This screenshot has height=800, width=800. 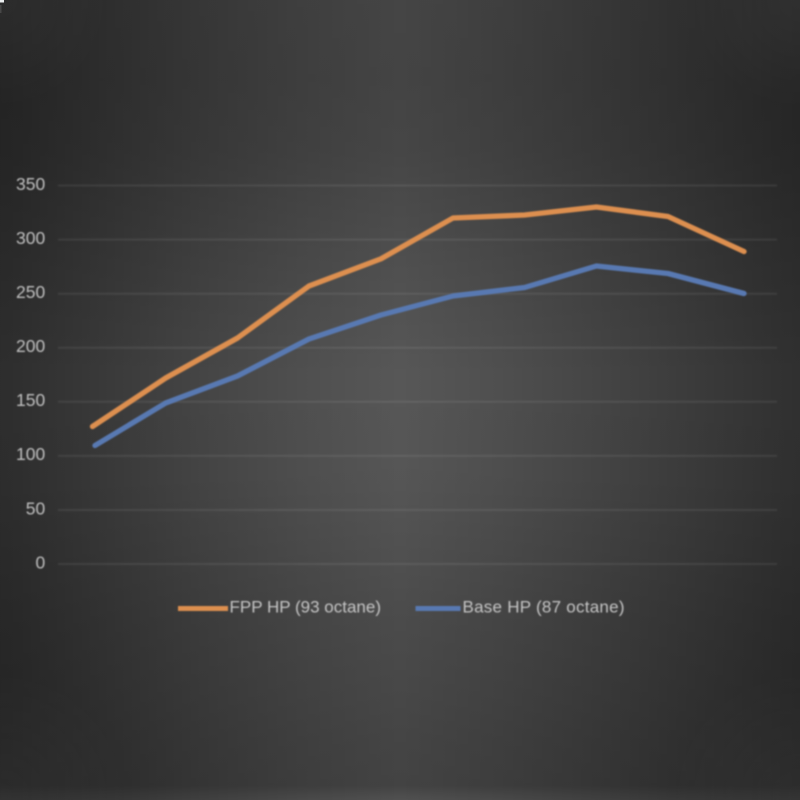 What do you see at coordinates (306, 607) in the screenshot?
I see `svg-text: FPP HP (93 octane)` at bounding box center [306, 607].